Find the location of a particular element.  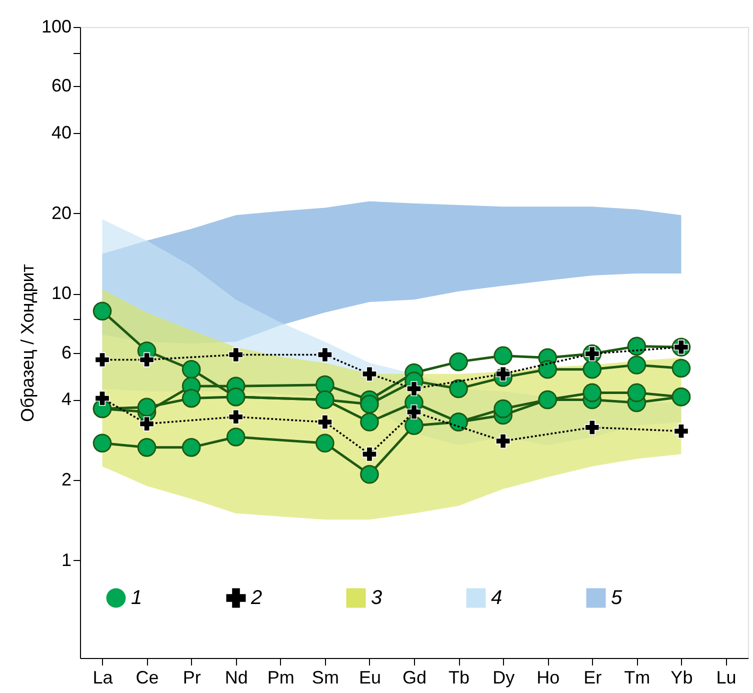

legend-label: 1 is located at coordinates (136, 598).